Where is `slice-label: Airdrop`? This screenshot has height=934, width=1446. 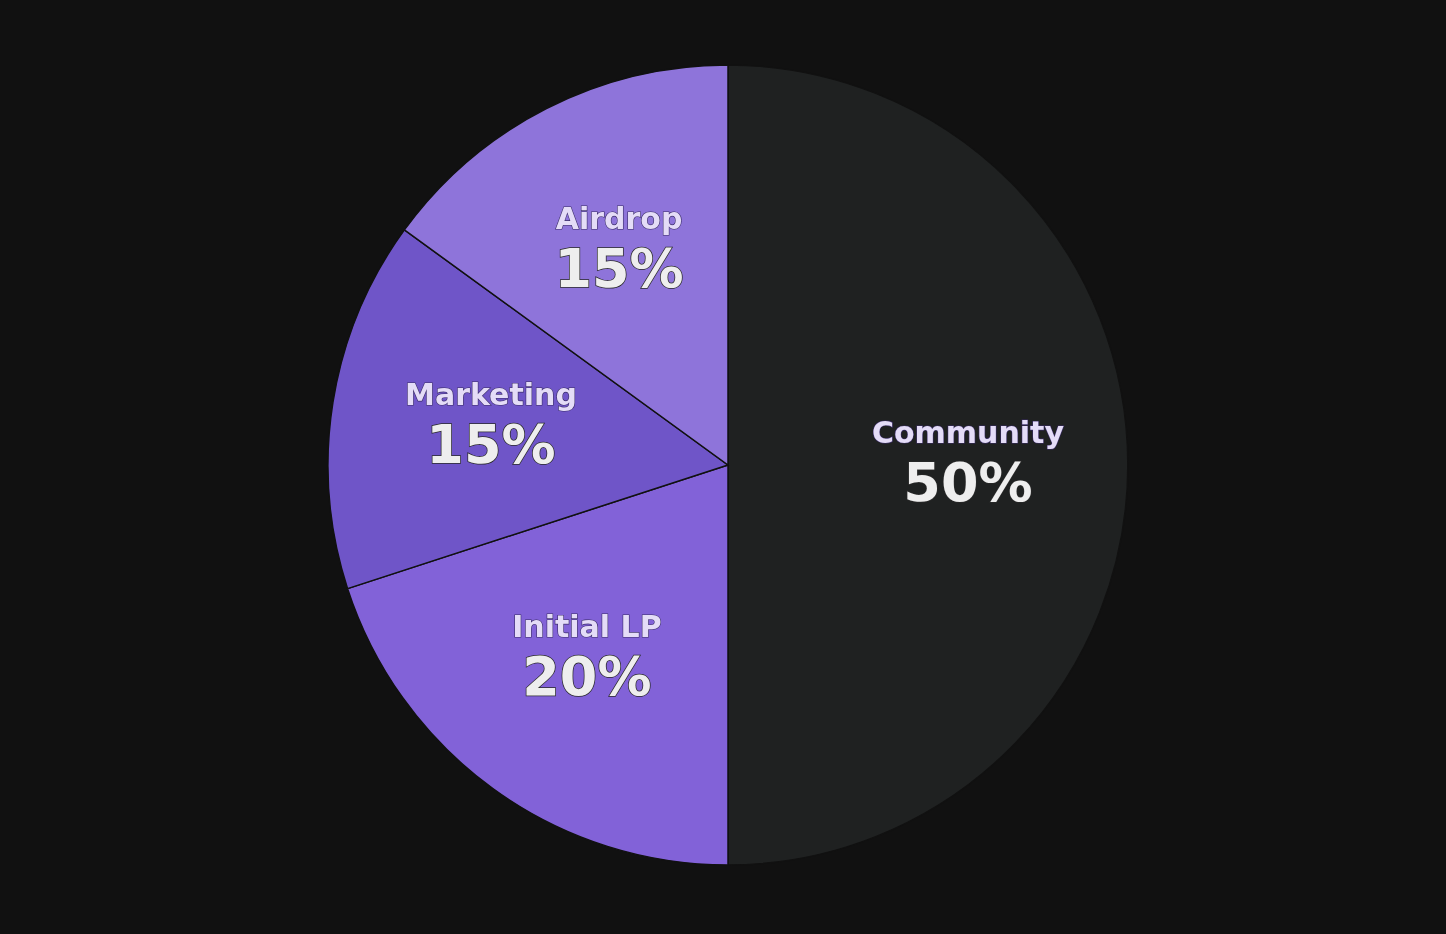
slice-label: Airdrop is located at coordinates (619, 219).